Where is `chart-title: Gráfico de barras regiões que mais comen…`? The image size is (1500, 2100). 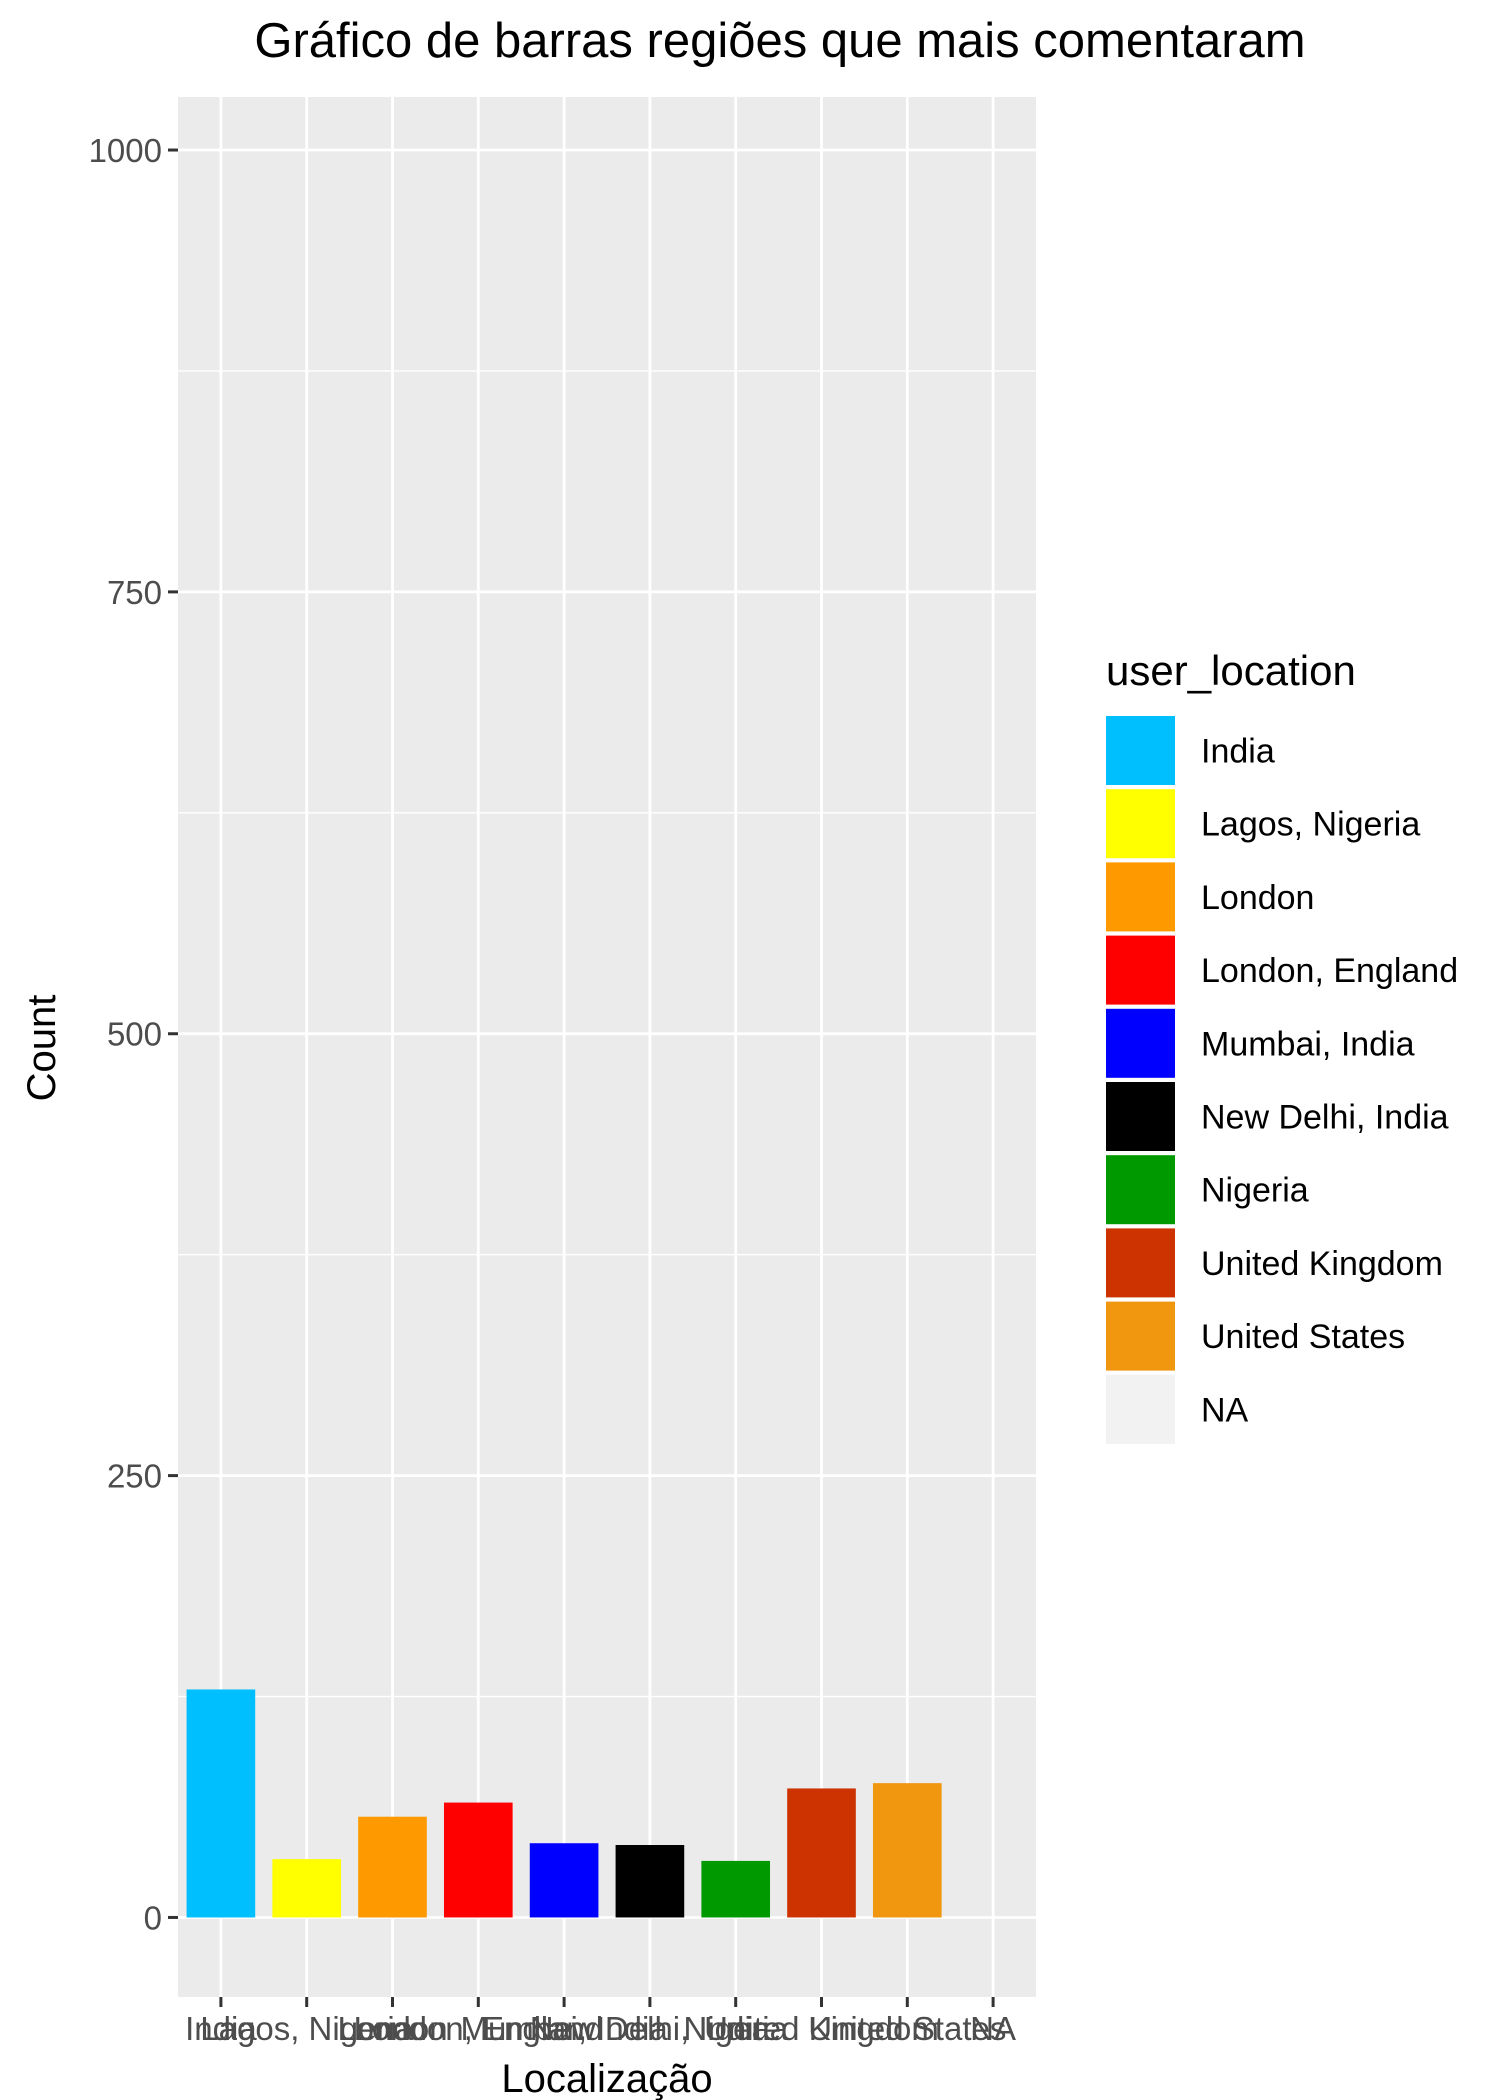
chart-title: Gráfico de barras regiões que mais comen… is located at coordinates (779, 41).